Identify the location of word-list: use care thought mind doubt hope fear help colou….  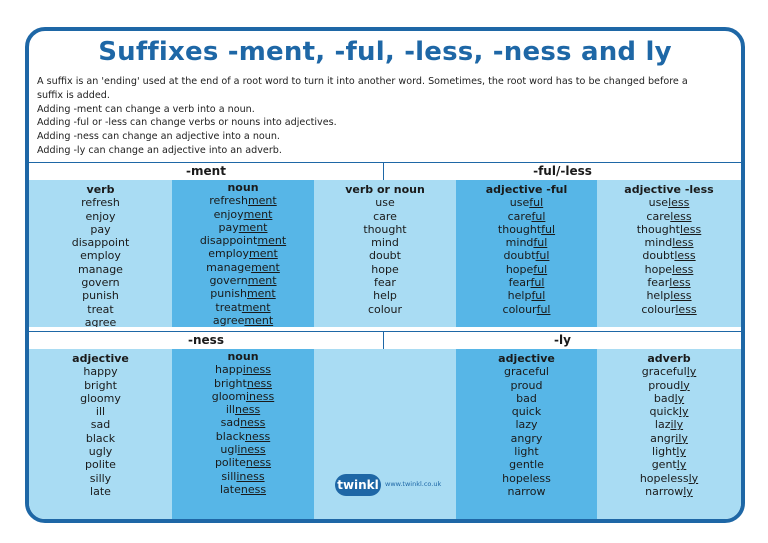
(385, 256).